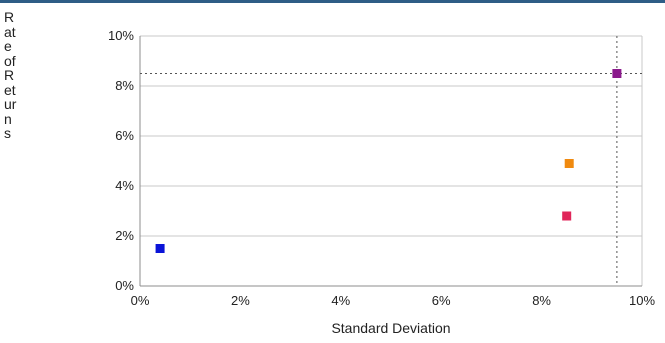 This screenshot has width=665, height=343. What do you see at coordinates (391, 328) in the screenshot?
I see `x-axis-label: Standard Deviation` at bounding box center [391, 328].